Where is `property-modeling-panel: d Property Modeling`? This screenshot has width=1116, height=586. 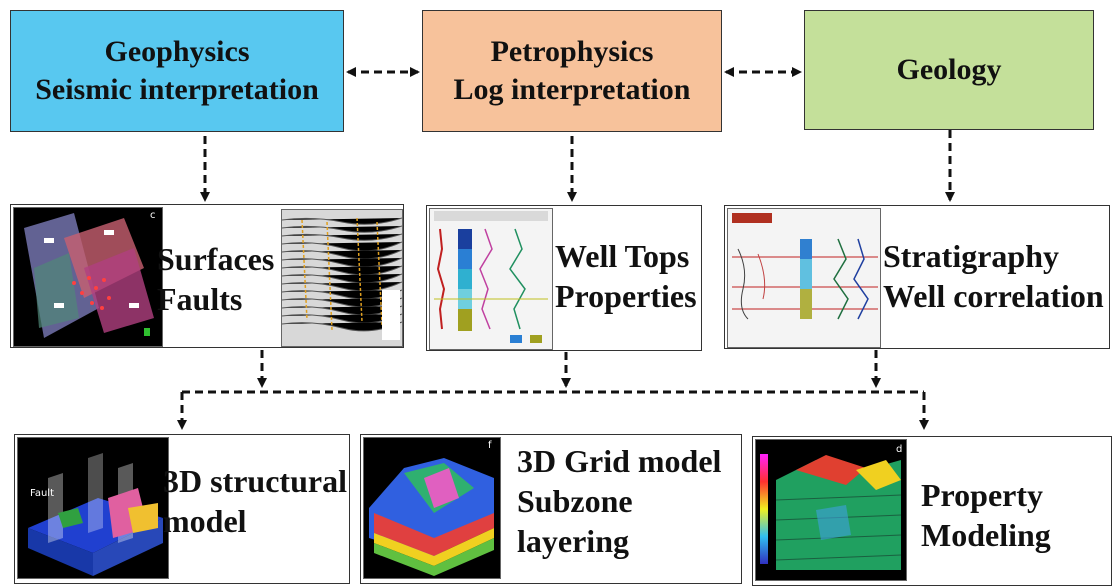
property-modeling-panel: d Property Modeling is located at coordinates (932, 511).